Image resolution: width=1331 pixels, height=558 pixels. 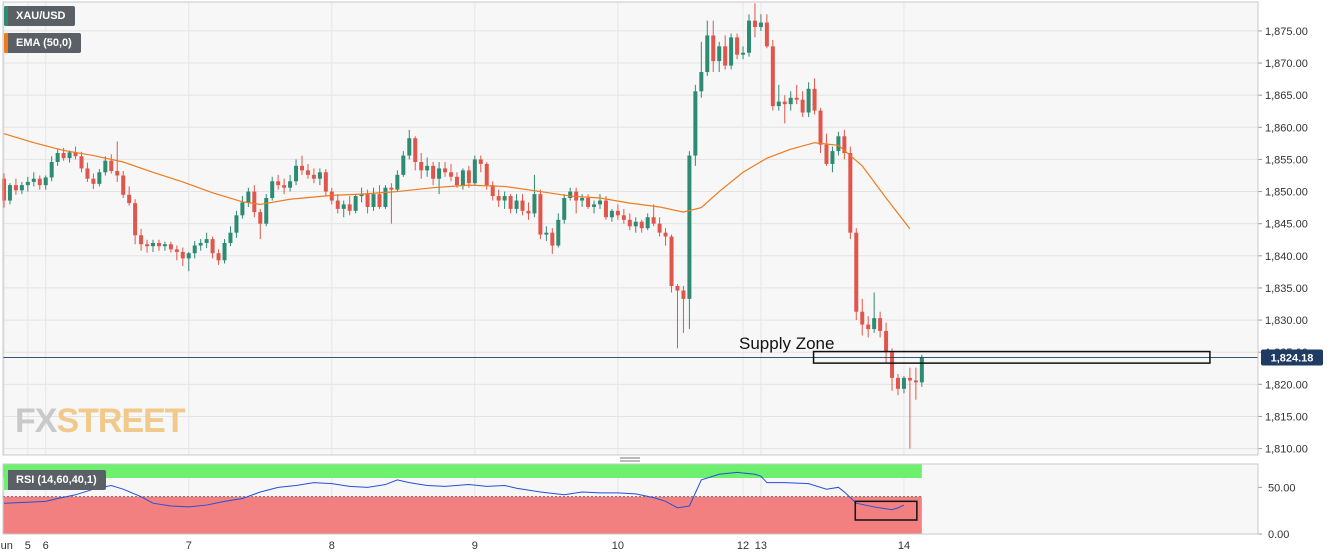 I want to click on rsi-color-stripe, so click(x=6, y=480).